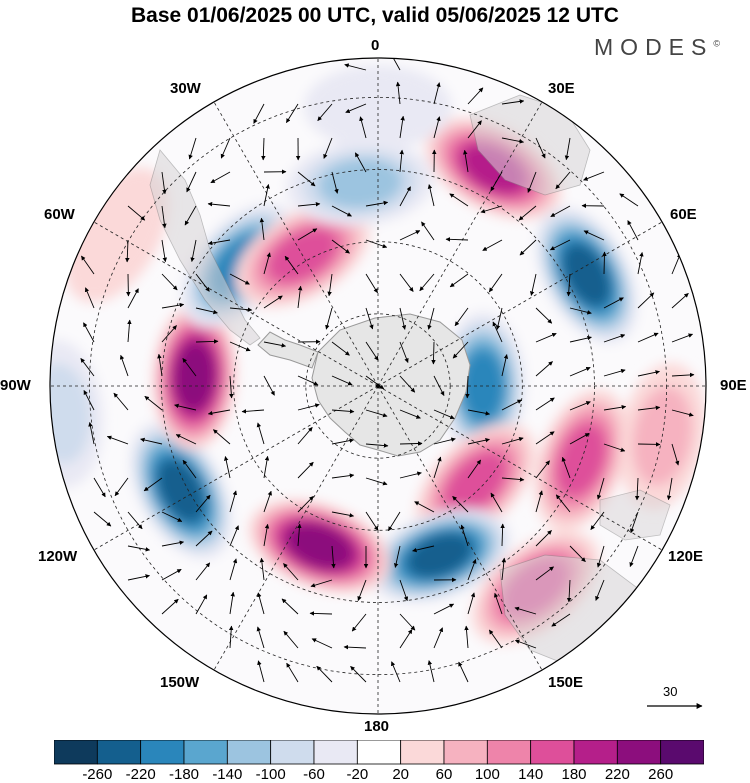 This screenshot has width=750, height=783. I want to click on colorbar-tick-label: -20, so click(357, 774).